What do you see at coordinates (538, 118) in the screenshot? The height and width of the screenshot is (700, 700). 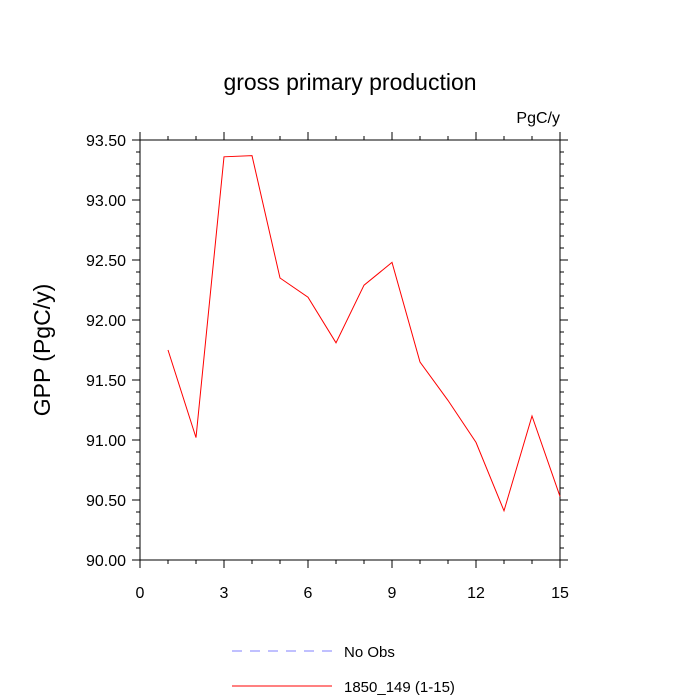 I see `units-label: PgC/y` at bounding box center [538, 118].